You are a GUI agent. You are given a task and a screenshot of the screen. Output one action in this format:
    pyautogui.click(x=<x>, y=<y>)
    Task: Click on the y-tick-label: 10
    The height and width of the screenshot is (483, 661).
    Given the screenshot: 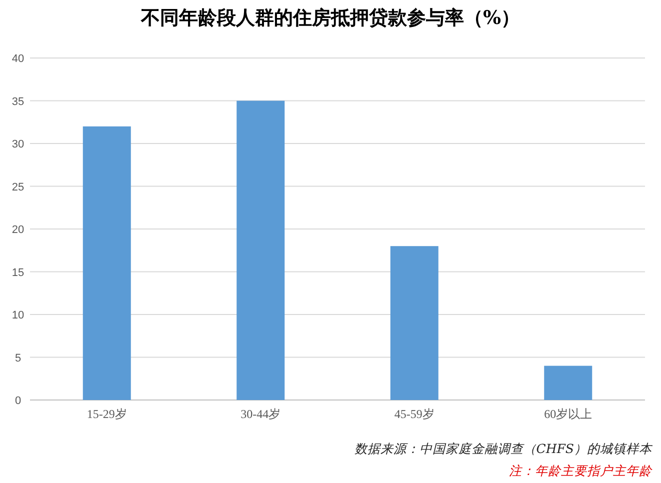 What is the action you would take?
    pyautogui.click(x=18, y=316)
    